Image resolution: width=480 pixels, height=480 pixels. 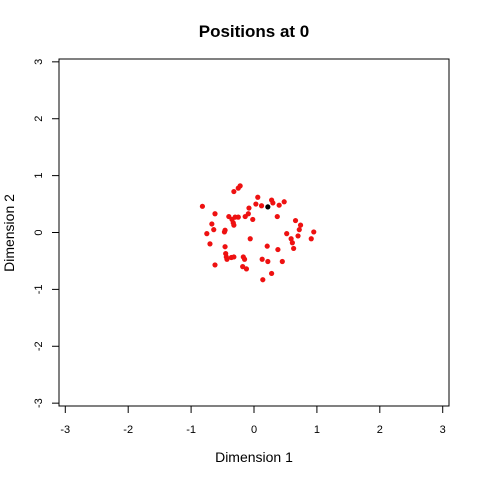 I want to click on y-tick-label: -3, so click(x=39, y=403).